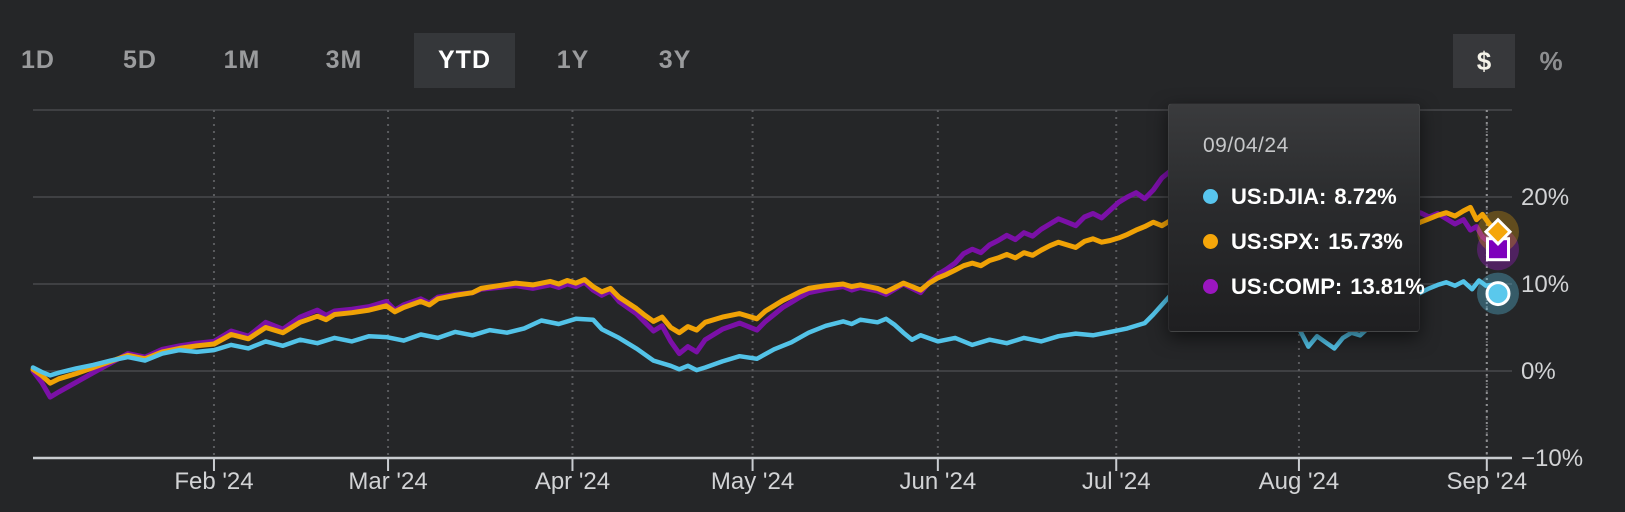  I want to click on y-axis-label: −10%, so click(1552, 458).